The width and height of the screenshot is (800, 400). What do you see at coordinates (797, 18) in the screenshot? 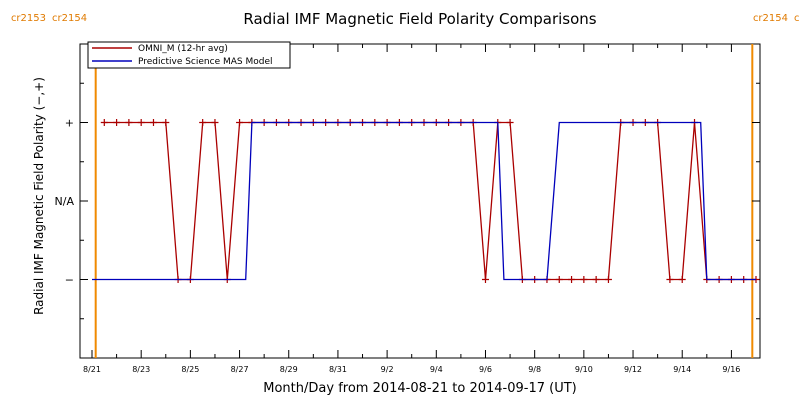
I see `rotation-label-right: cr2155` at bounding box center [797, 18].